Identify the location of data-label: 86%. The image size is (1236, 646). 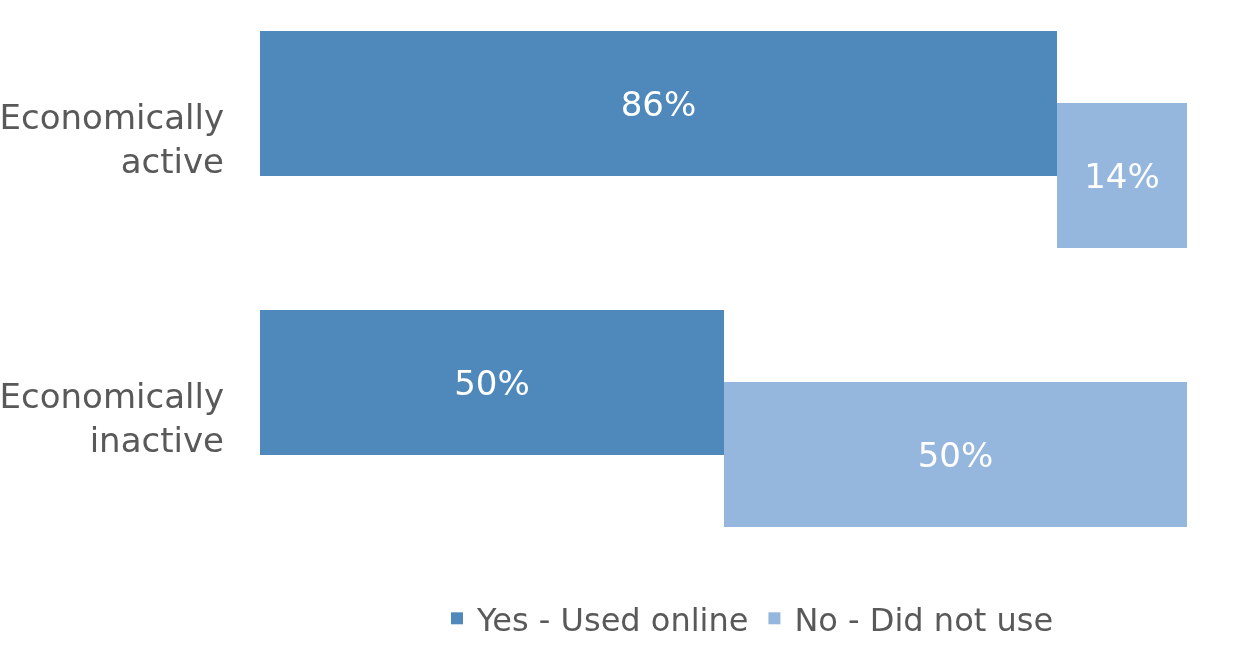
(658, 103).